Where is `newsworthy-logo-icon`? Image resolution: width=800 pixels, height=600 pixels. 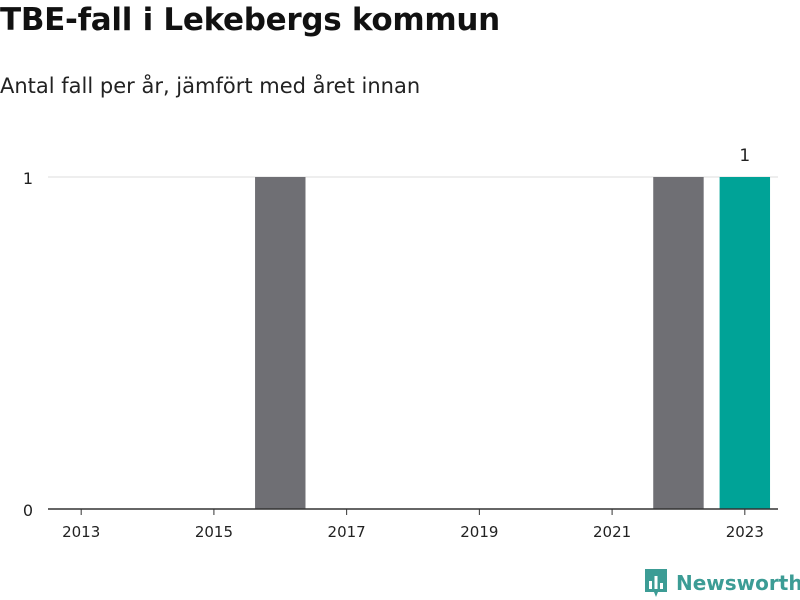 newsworthy-logo-icon is located at coordinates (656, 583).